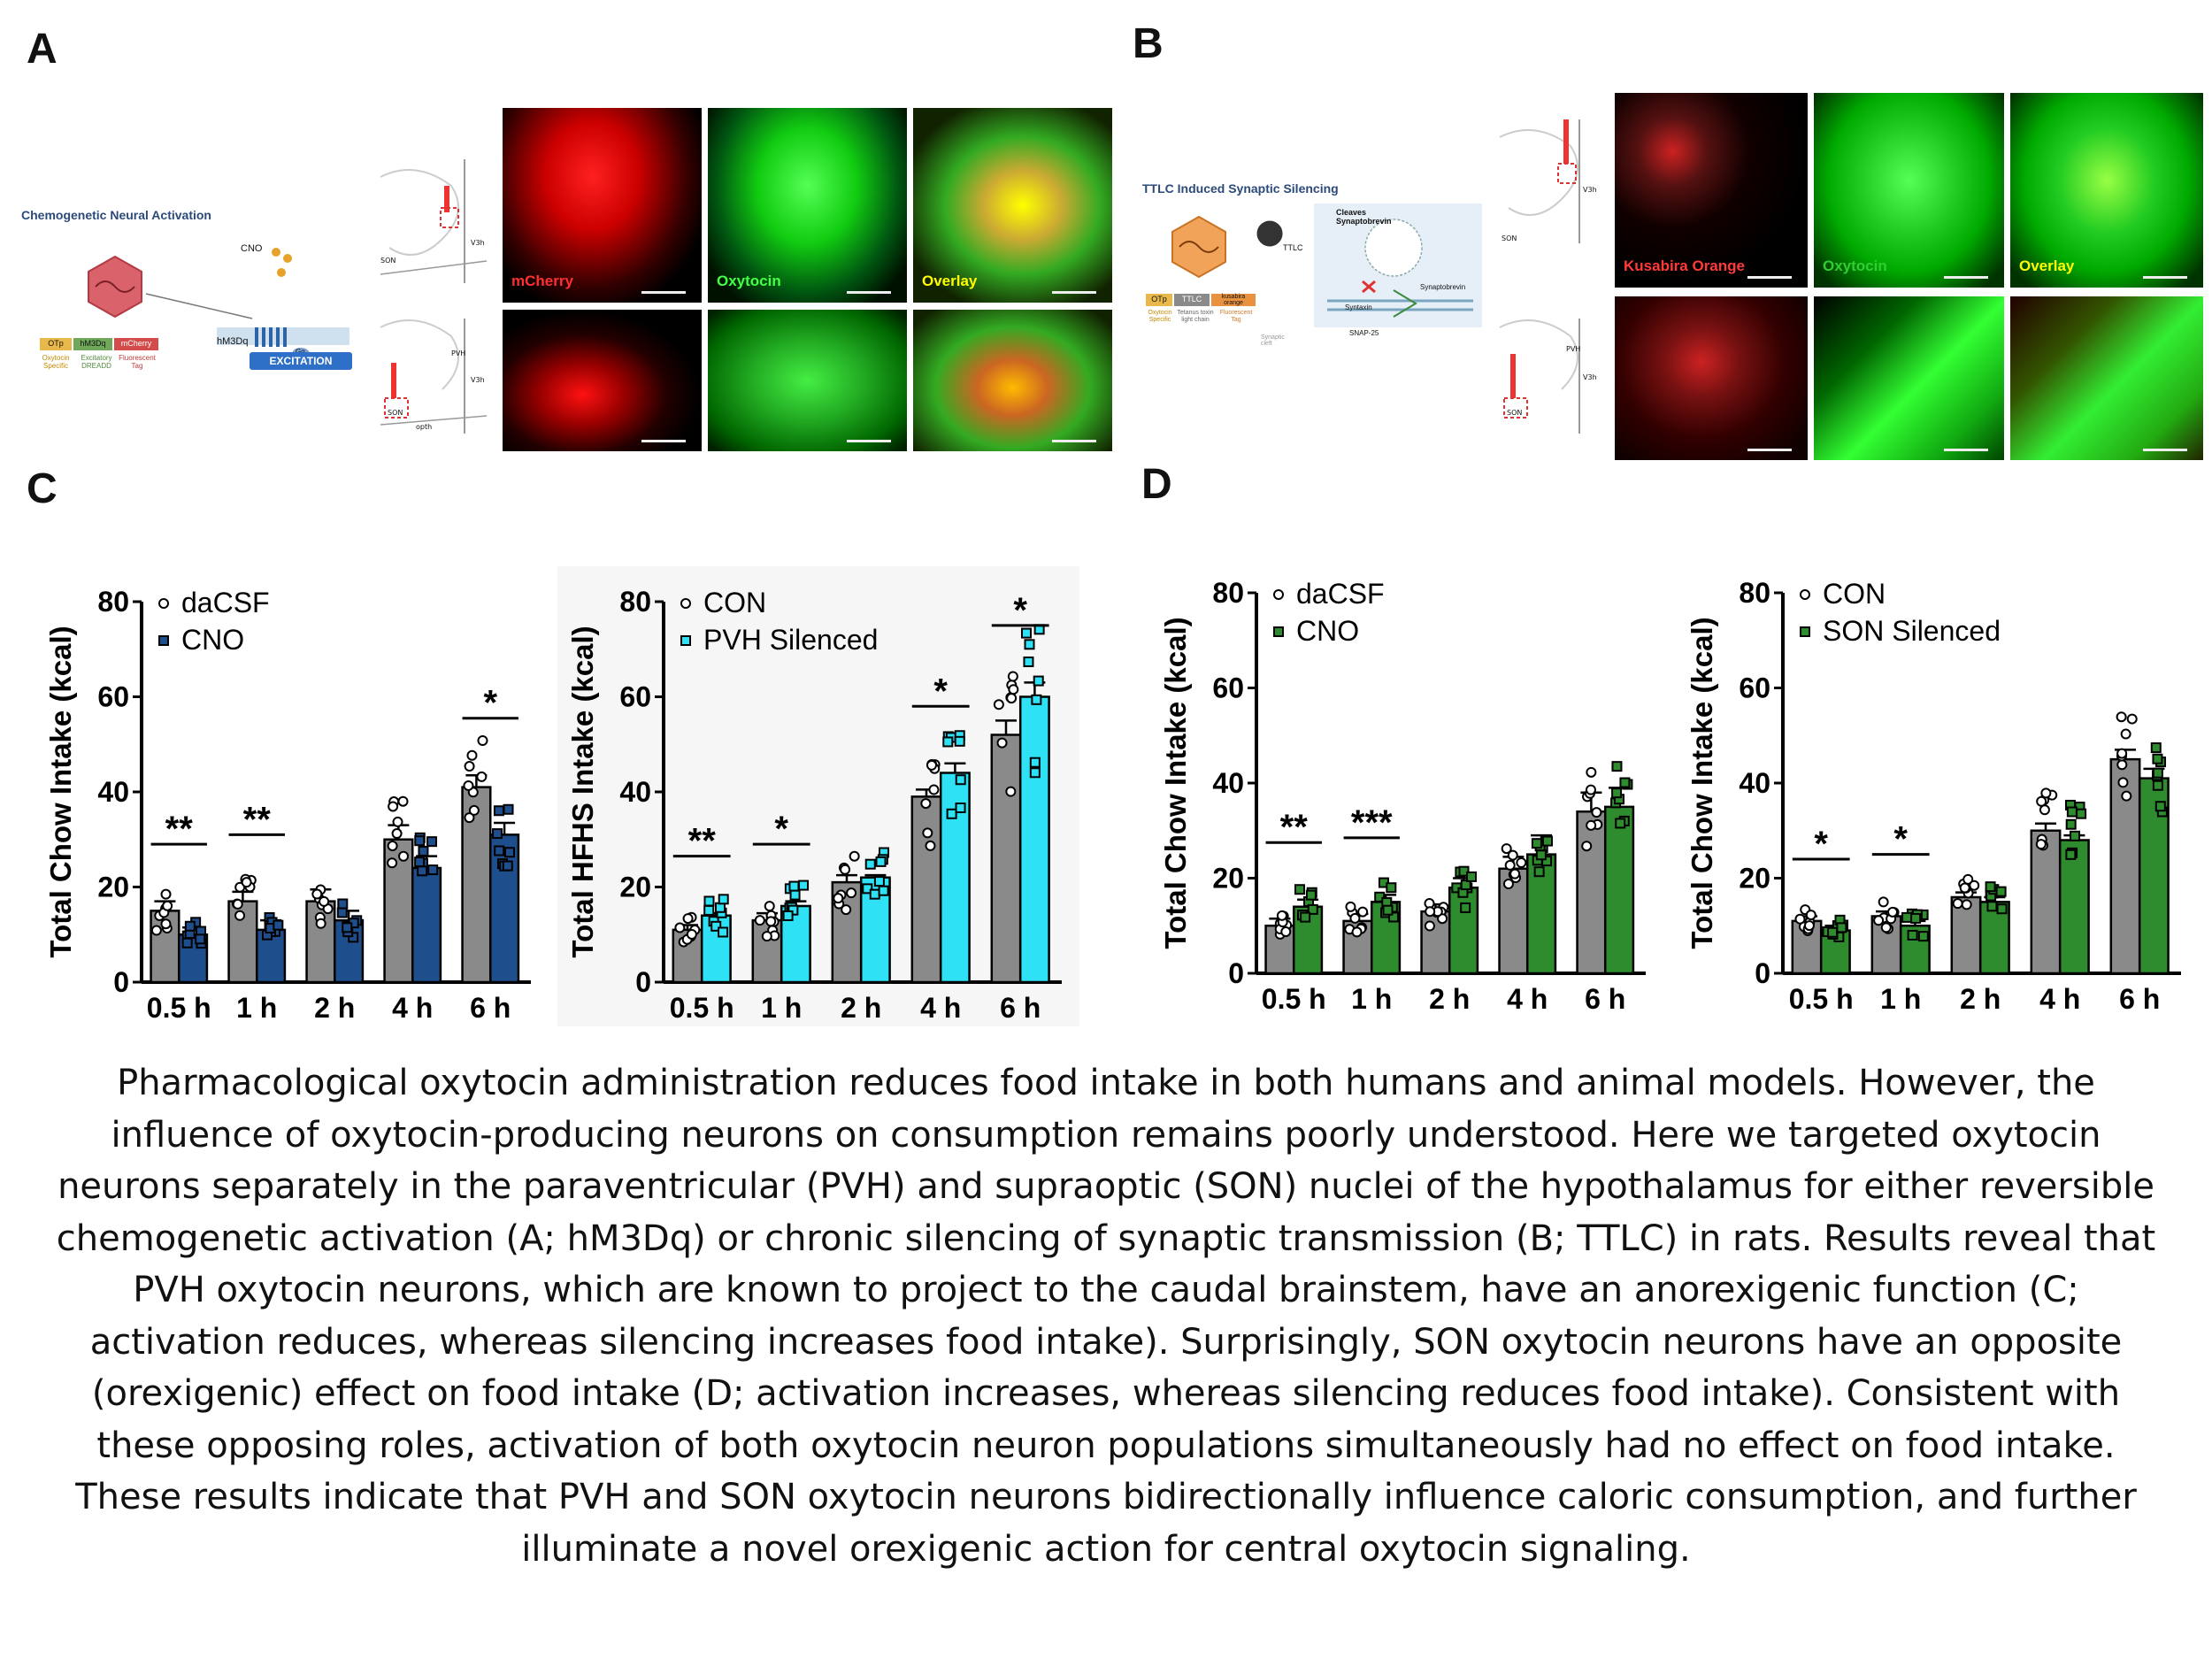 The width and height of the screenshot is (2212, 1659). What do you see at coordinates (490, 704) in the screenshot?
I see `significance-stars: *` at bounding box center [490, 704].